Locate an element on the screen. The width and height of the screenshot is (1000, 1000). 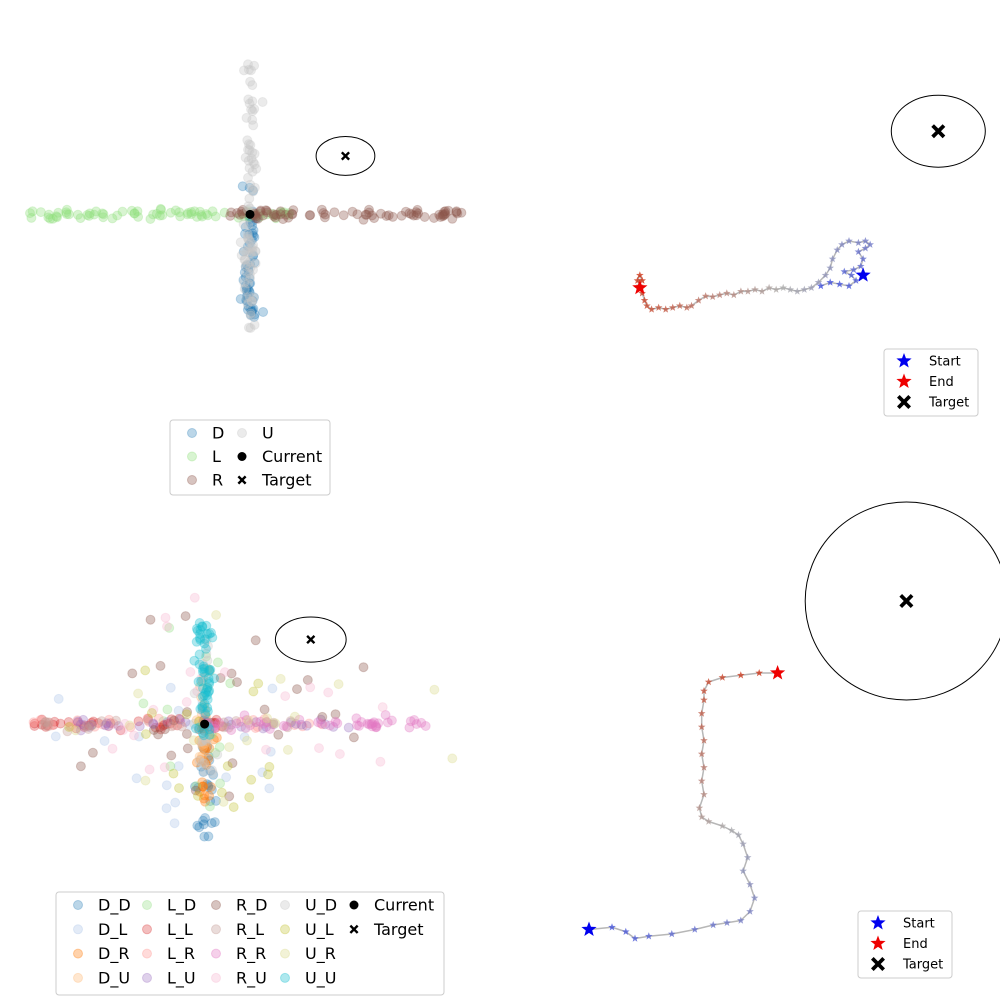
legend-marker-u-d is located at coordinates (285, 905).